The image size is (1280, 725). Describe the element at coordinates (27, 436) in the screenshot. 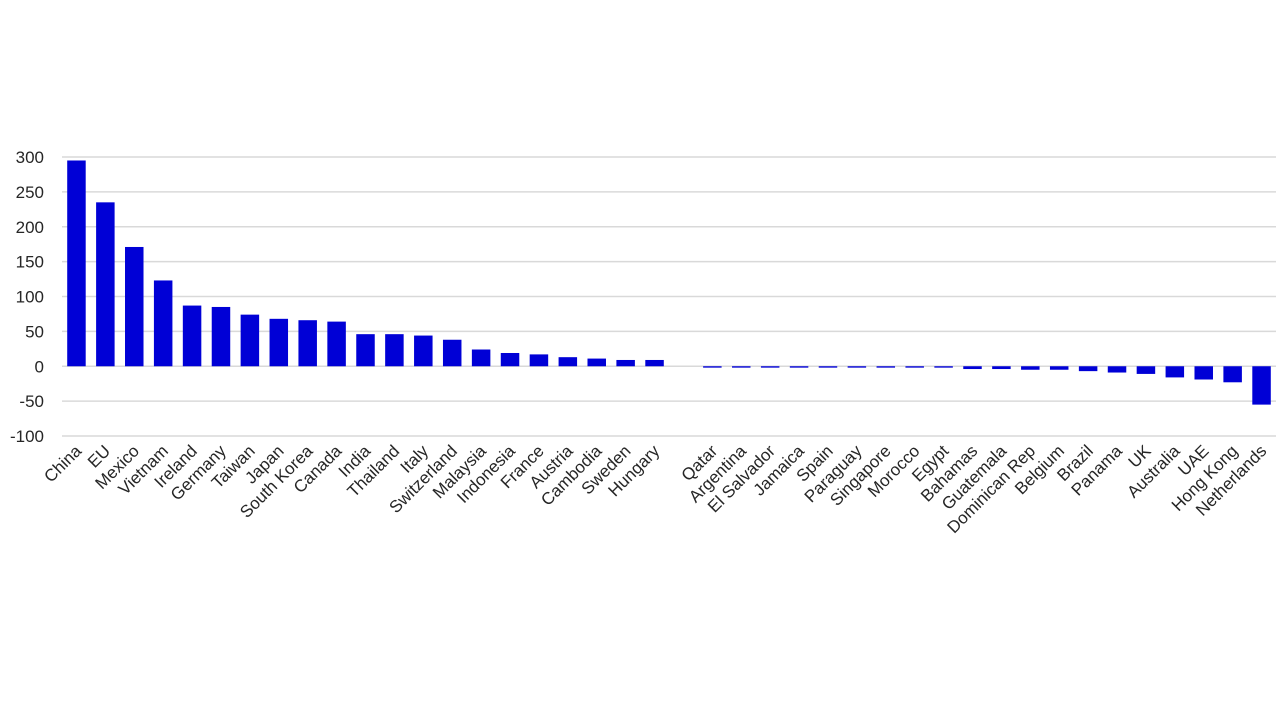

I see `y-tick-label: -100` at that location.